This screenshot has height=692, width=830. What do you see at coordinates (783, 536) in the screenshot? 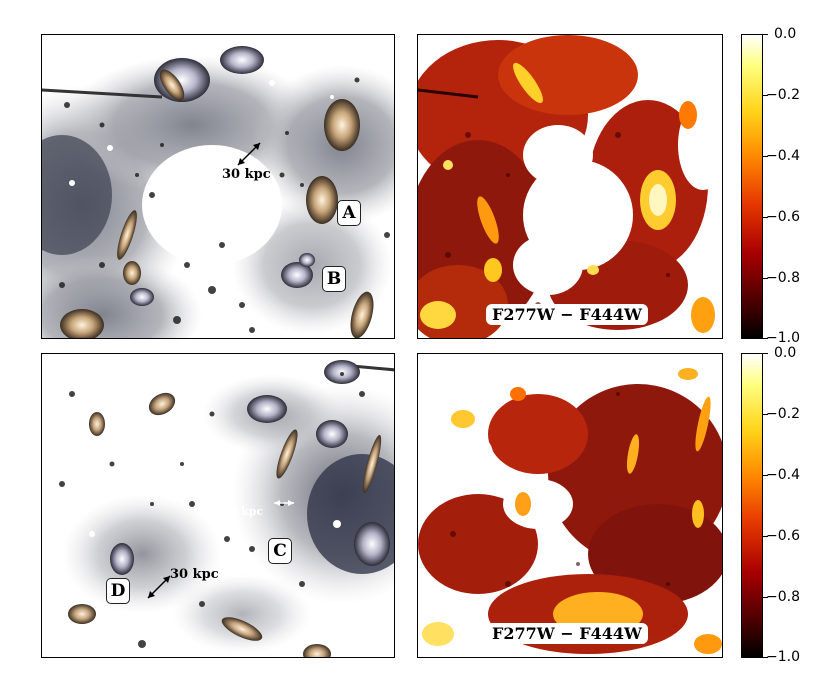
I see `colorbar-bottom-tick-3: −0.6` at bounding box center [783, 536].